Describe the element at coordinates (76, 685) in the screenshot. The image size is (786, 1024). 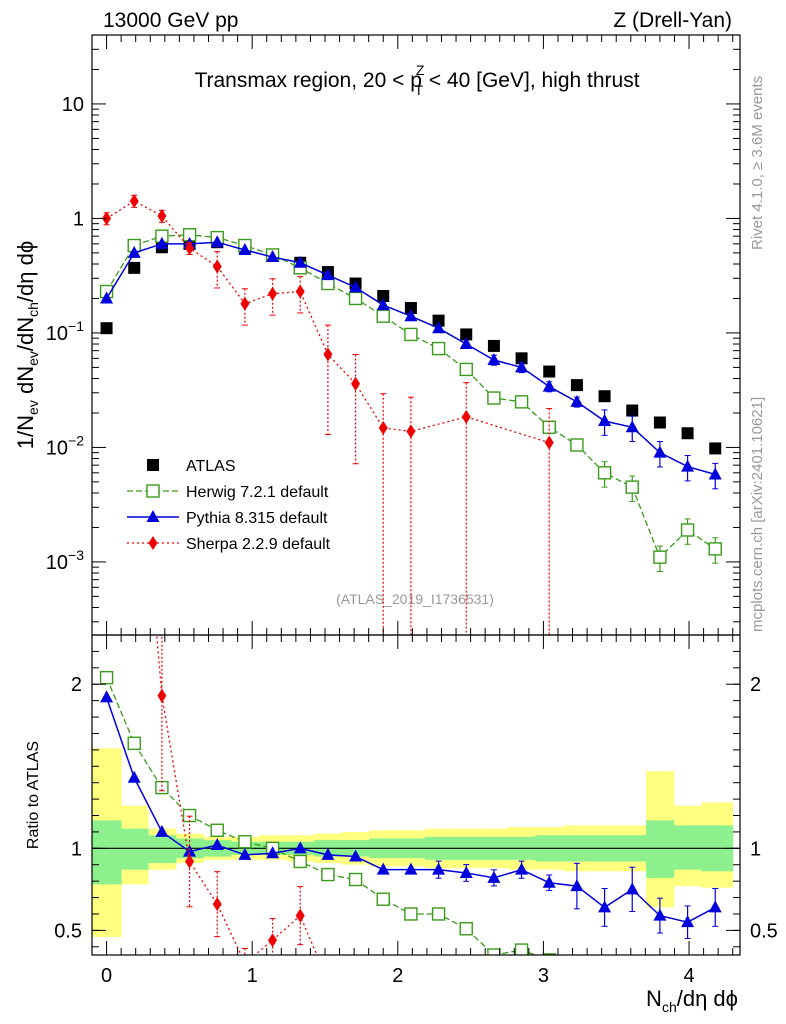
I see `ratio-y-tick-label-left: 2` at that location.